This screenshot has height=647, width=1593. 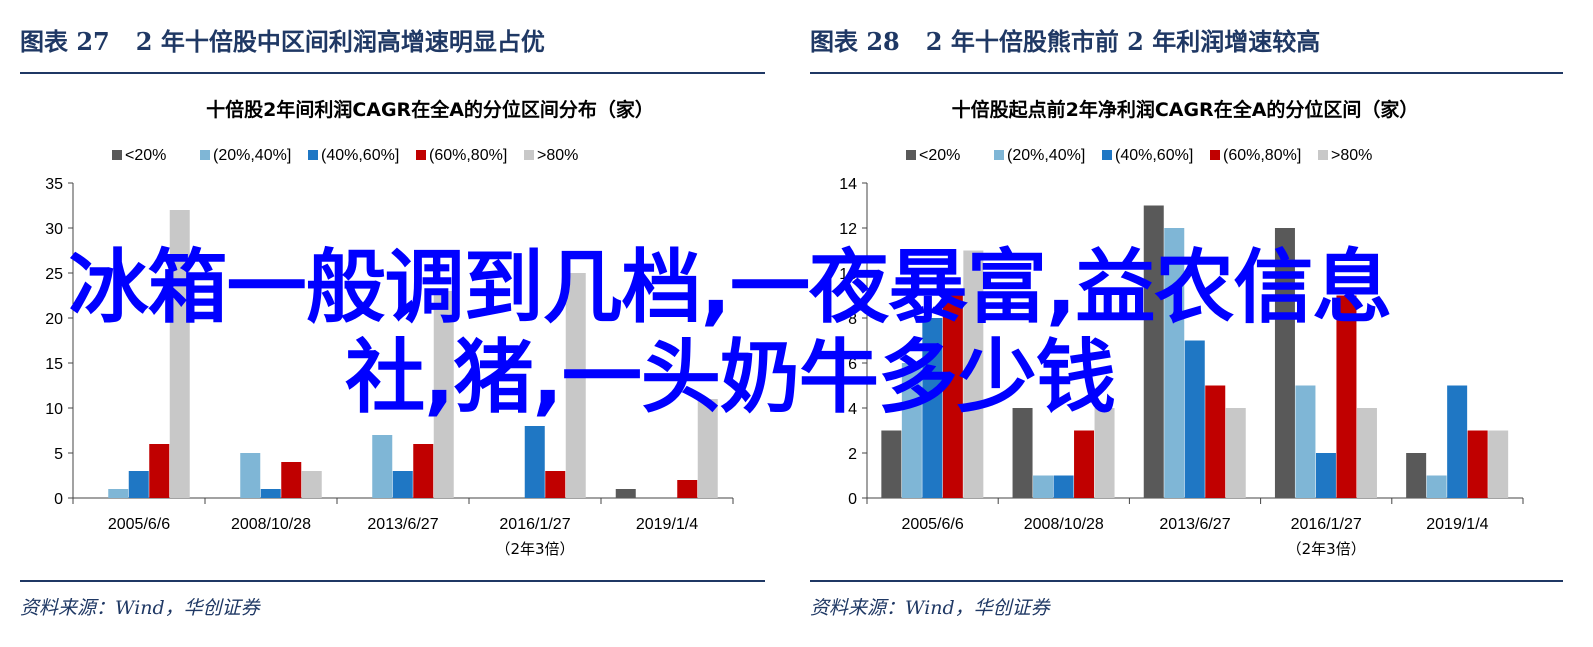 I want to click on chart-title: 十倍股起点前2年净利润CAGR在全A的分位区间（家）, so click(x=1185, y=109).